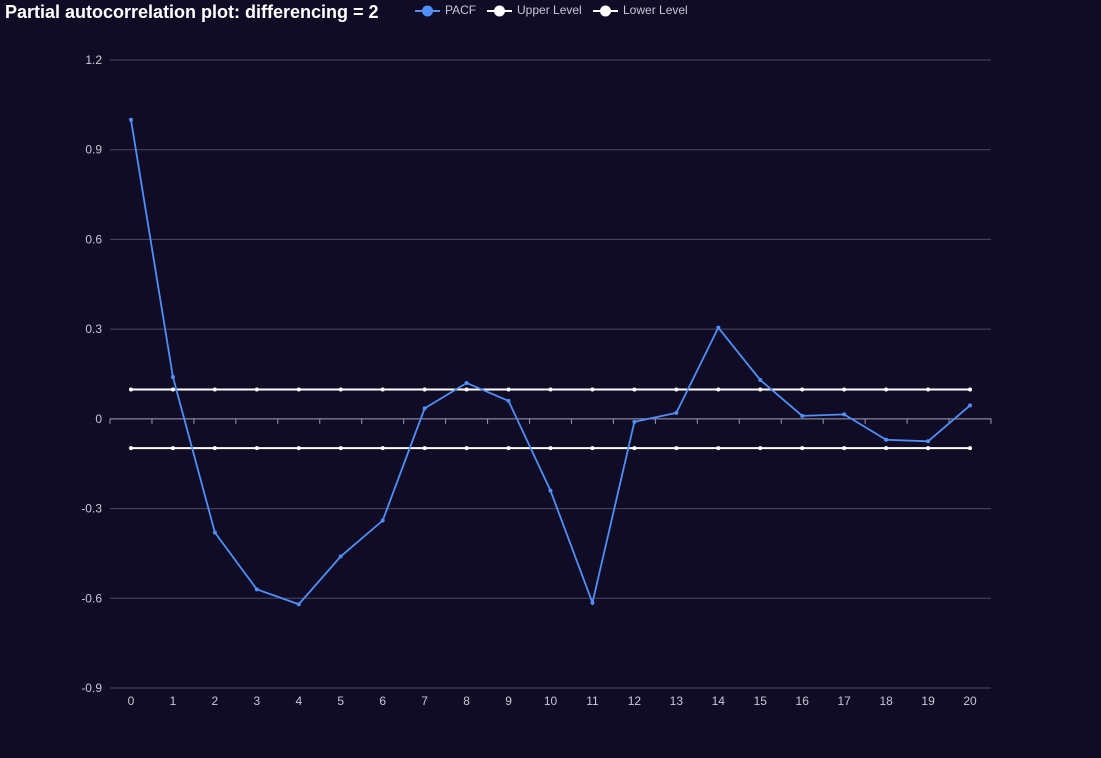 The image size is (1101, 758). Describe the element at coordinates (173, 701) in the screenshot. I see `x-tick-label: 1` at that location.